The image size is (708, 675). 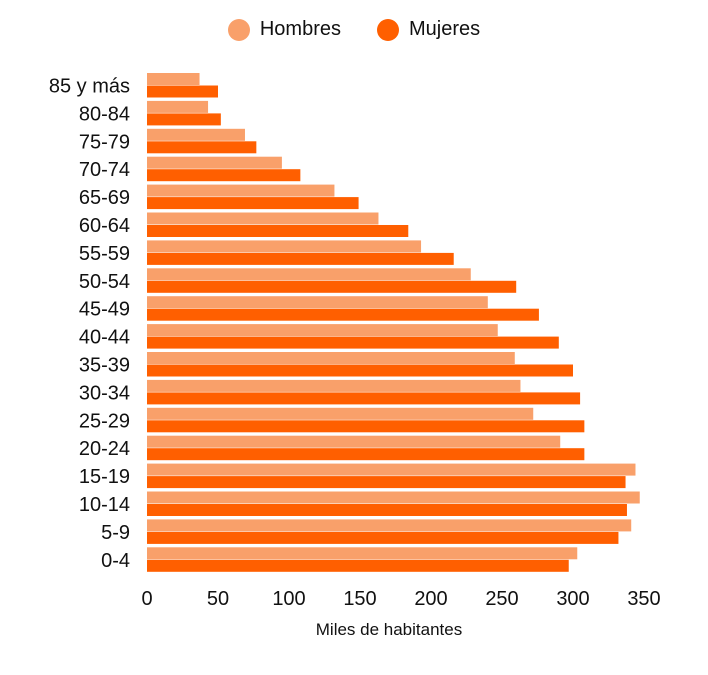 I want to click on category-label: 45-49, so click(x=104, y=310).